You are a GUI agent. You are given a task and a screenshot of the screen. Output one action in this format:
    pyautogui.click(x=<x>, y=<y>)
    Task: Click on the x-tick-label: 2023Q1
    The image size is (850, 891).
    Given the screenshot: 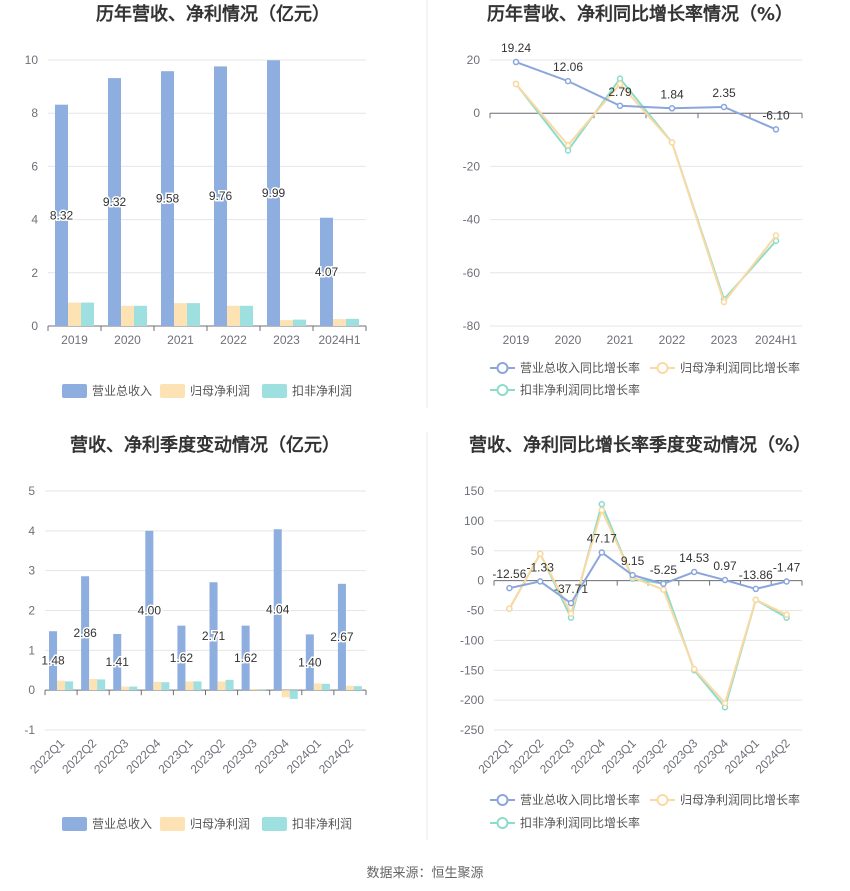 What is the action you would take?
    pyautogui.click(x=175, y=756)
    